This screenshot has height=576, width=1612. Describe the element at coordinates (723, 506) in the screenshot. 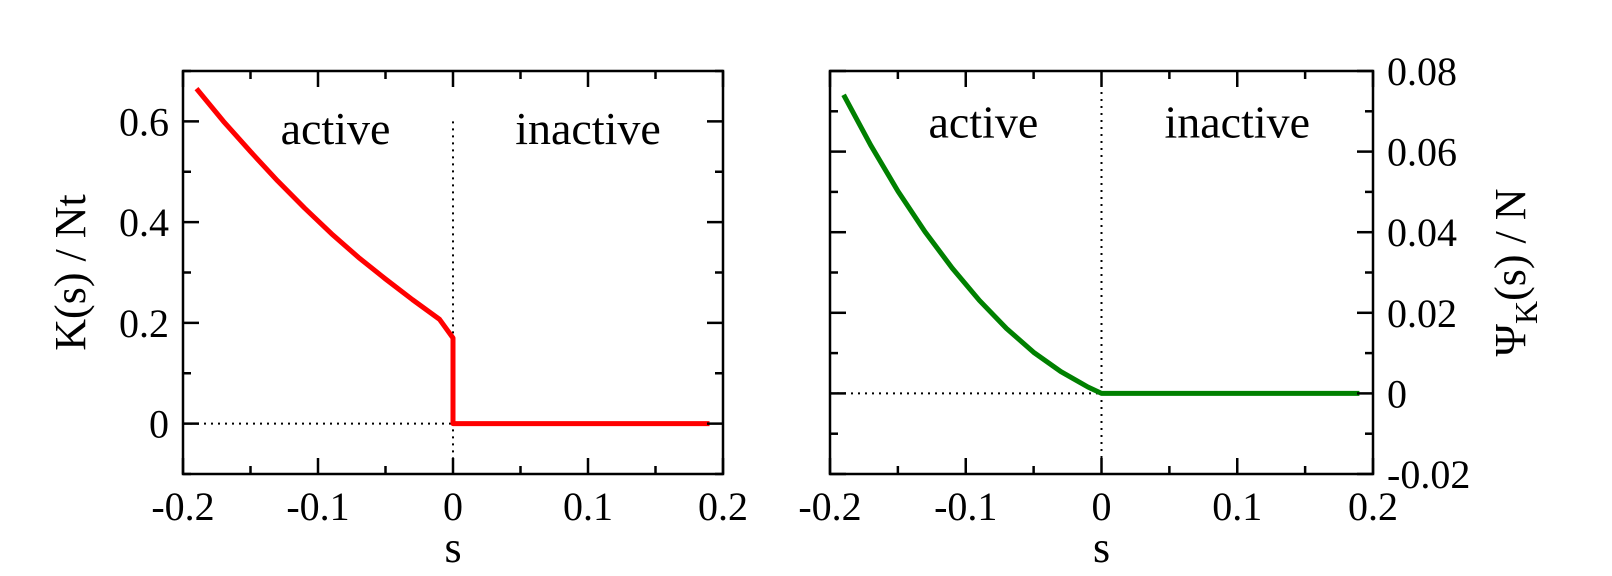

I see `chart0-x-tick-label: 0.2` at that location.